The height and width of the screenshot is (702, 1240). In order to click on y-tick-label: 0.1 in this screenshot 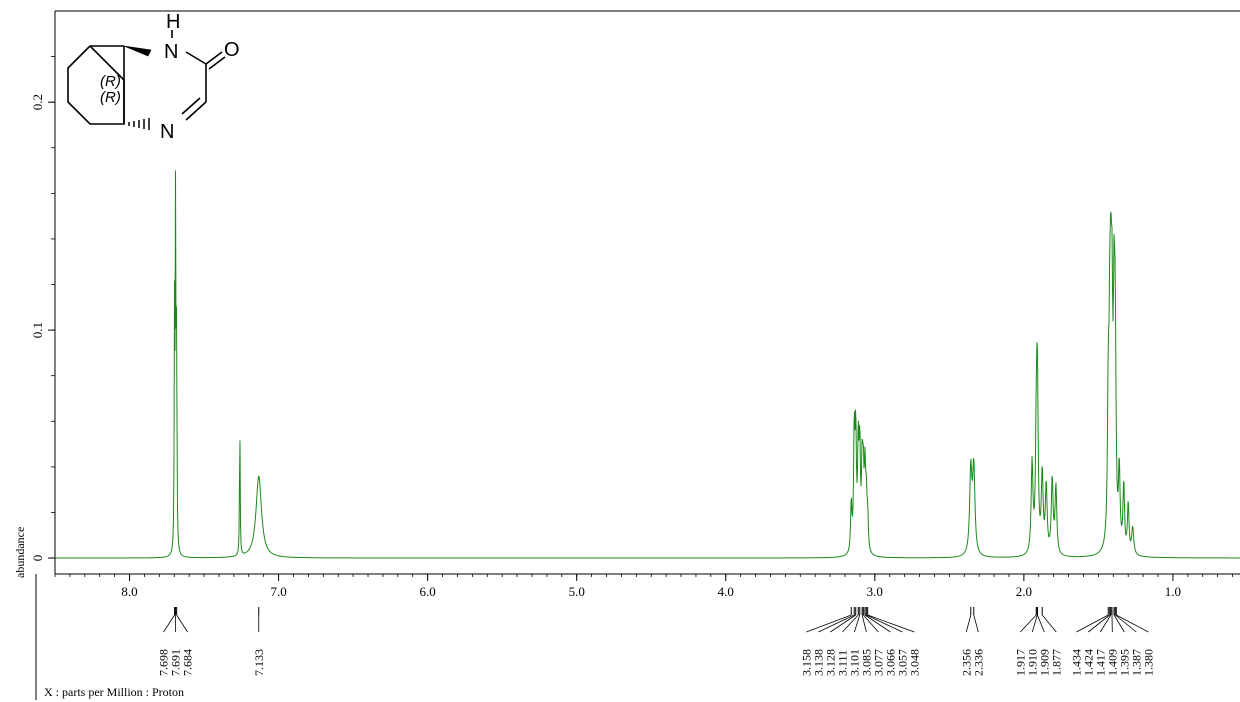, I will do `click(37, 330)`.